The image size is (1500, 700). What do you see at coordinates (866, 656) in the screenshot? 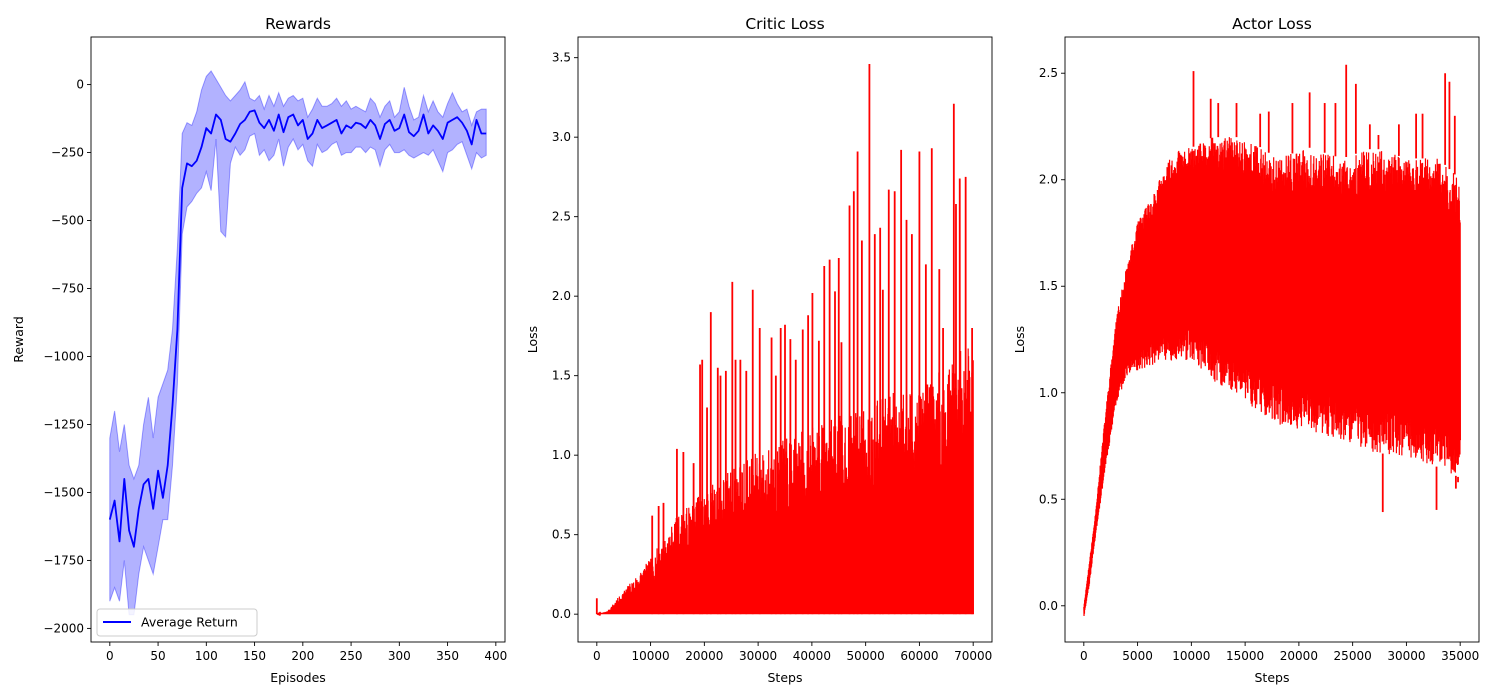
I see `x-tick-label: 50000` at bounding box center [866, 656].